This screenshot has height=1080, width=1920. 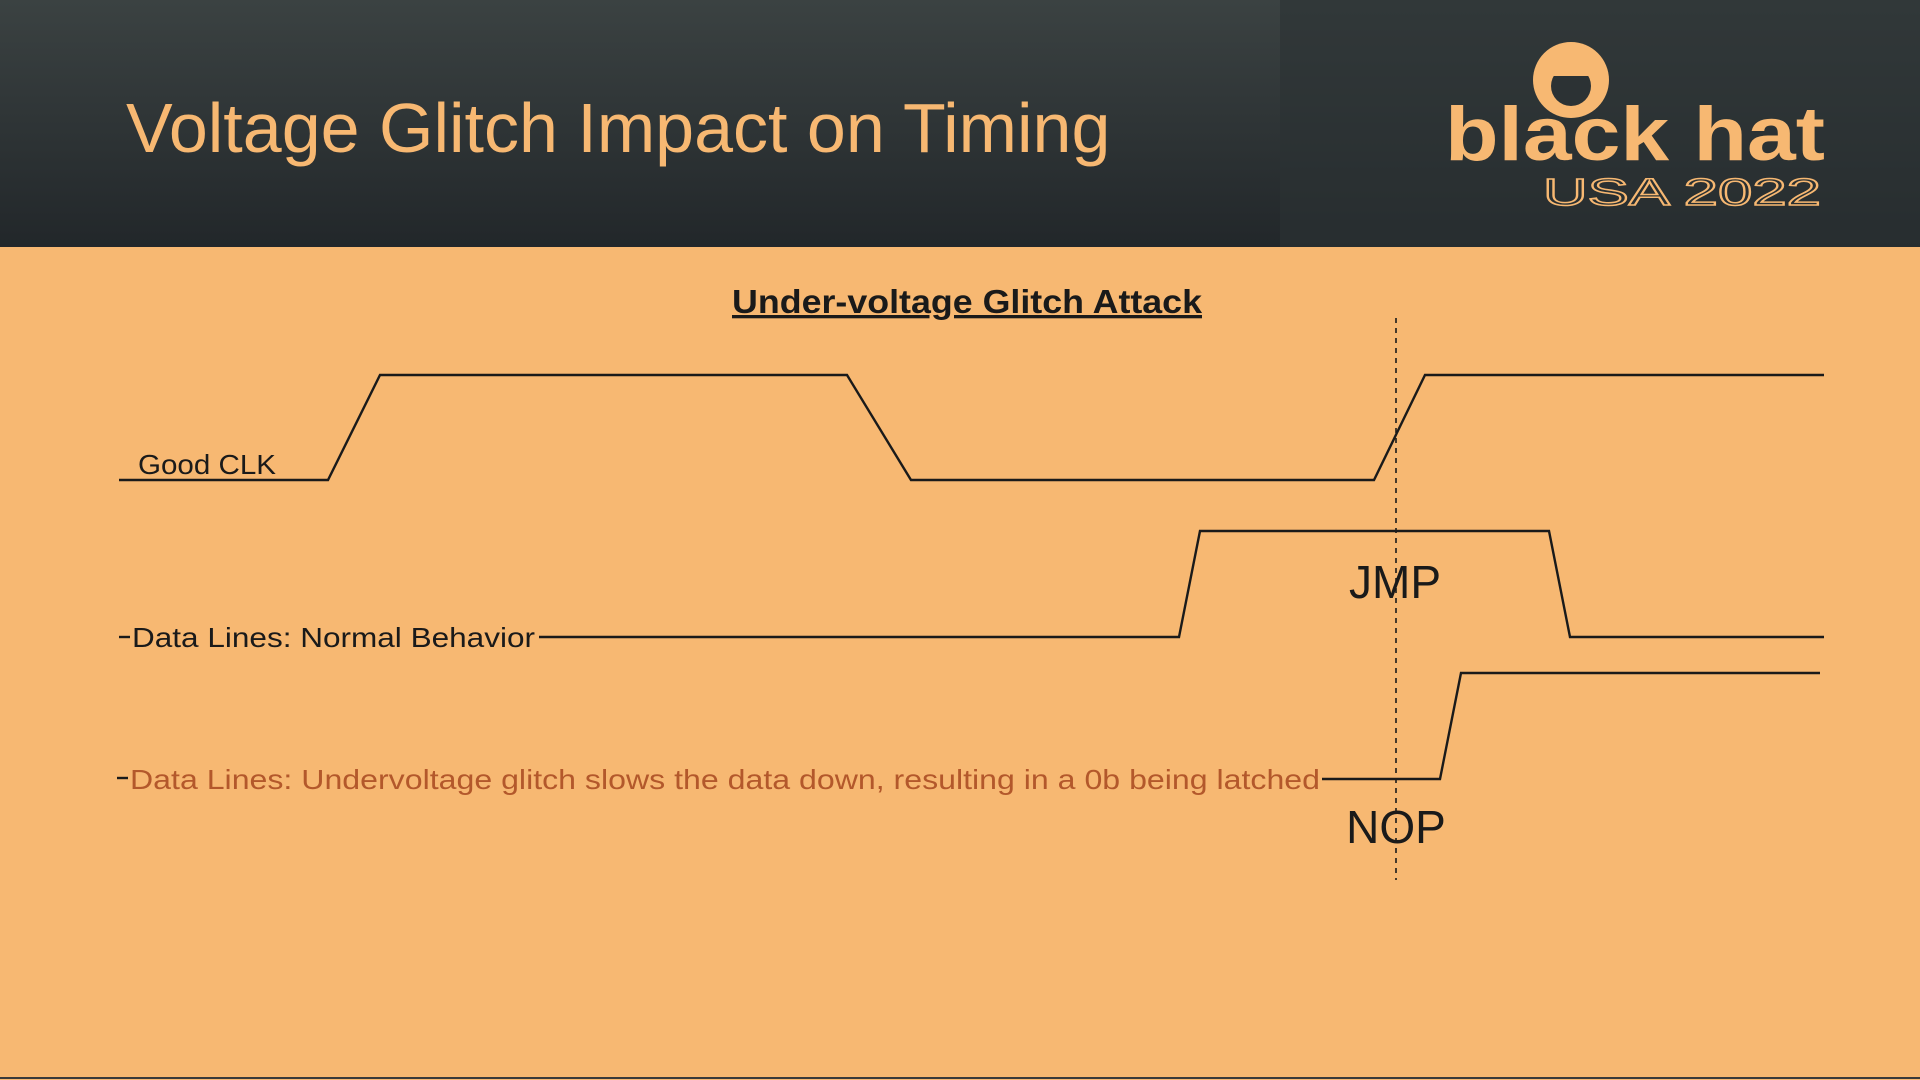 I want to click on logo-name: black hat, so click(x=1635, y=134).